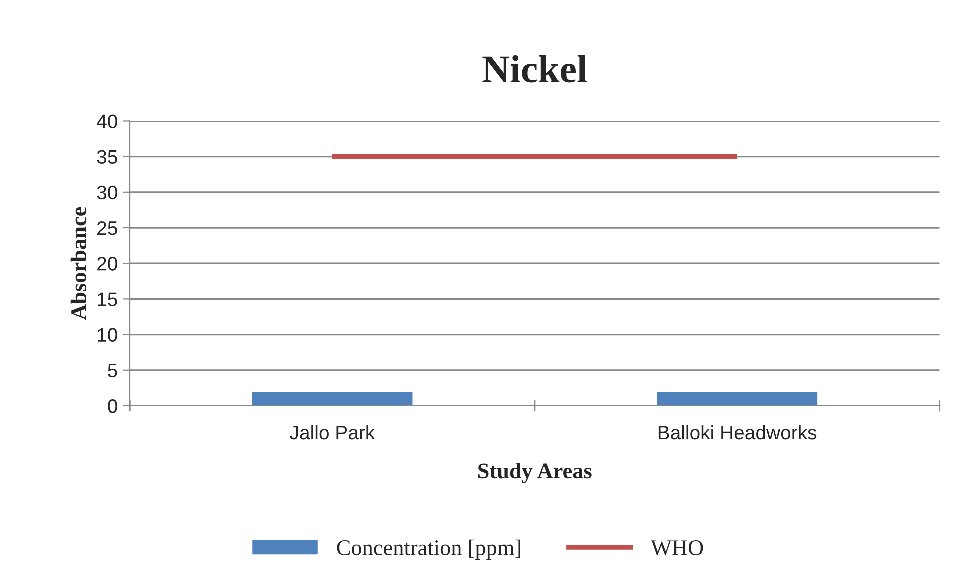  What do you see at coordinates (677, 548) in the screenshot?
I see `legend-label: WHO` at bounding box center [677, 548].